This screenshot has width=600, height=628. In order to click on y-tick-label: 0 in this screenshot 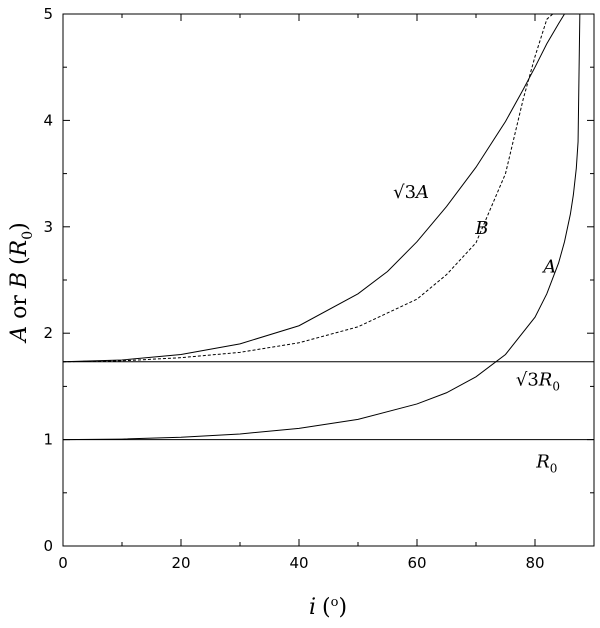, I will do `click(48, 546)`.